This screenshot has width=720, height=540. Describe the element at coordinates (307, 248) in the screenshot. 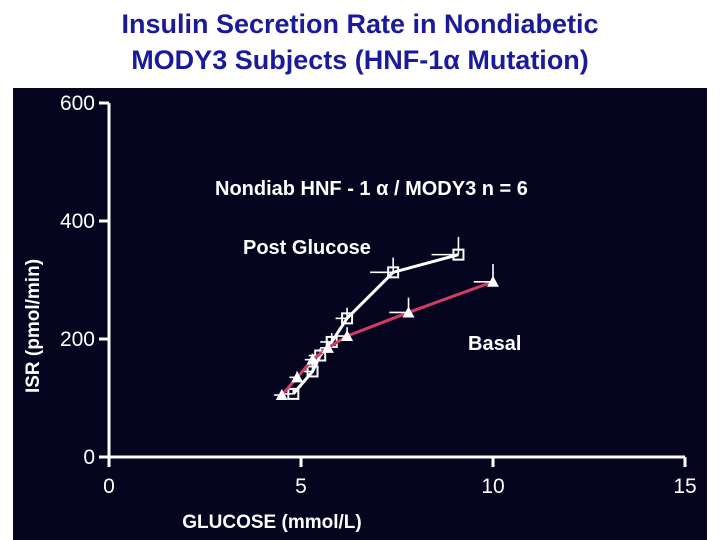

I see `annotation-post-glucose: Post Glucose` at that location.